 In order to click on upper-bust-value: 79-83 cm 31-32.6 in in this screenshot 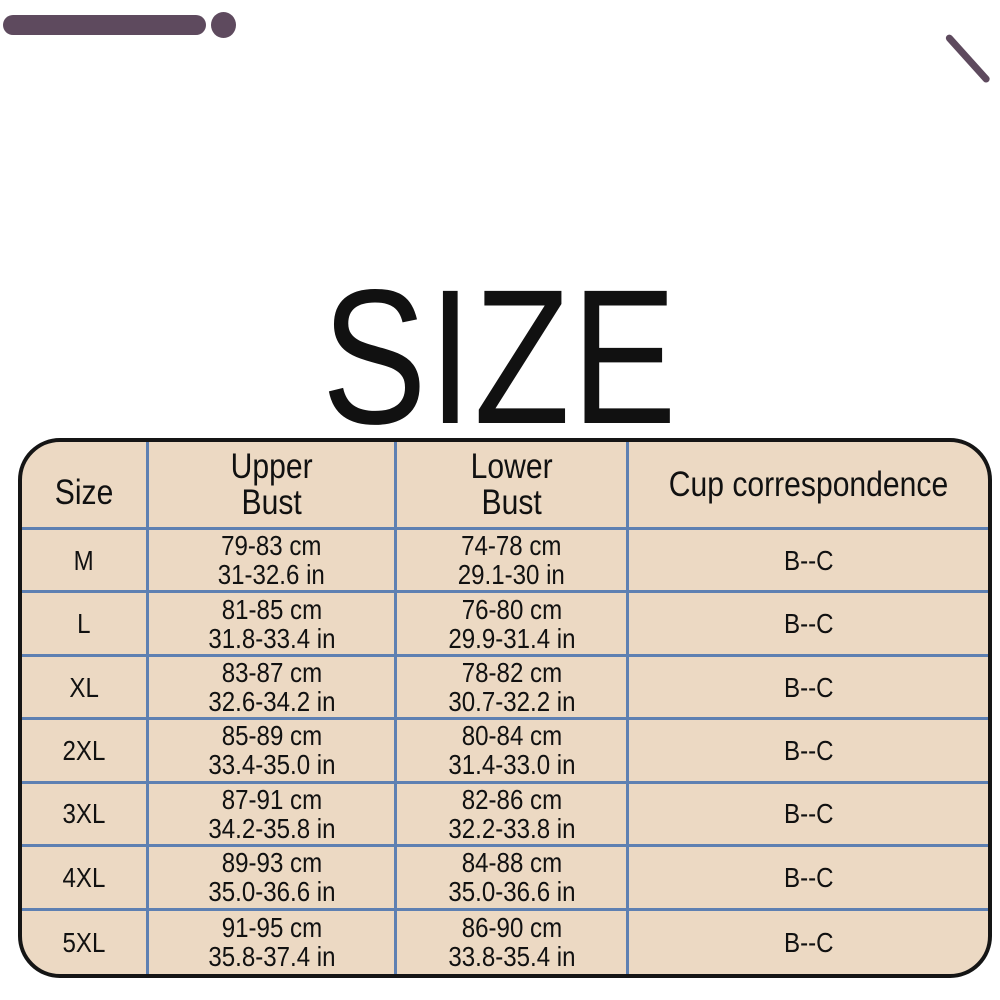, I will do `click(271, 560)`.